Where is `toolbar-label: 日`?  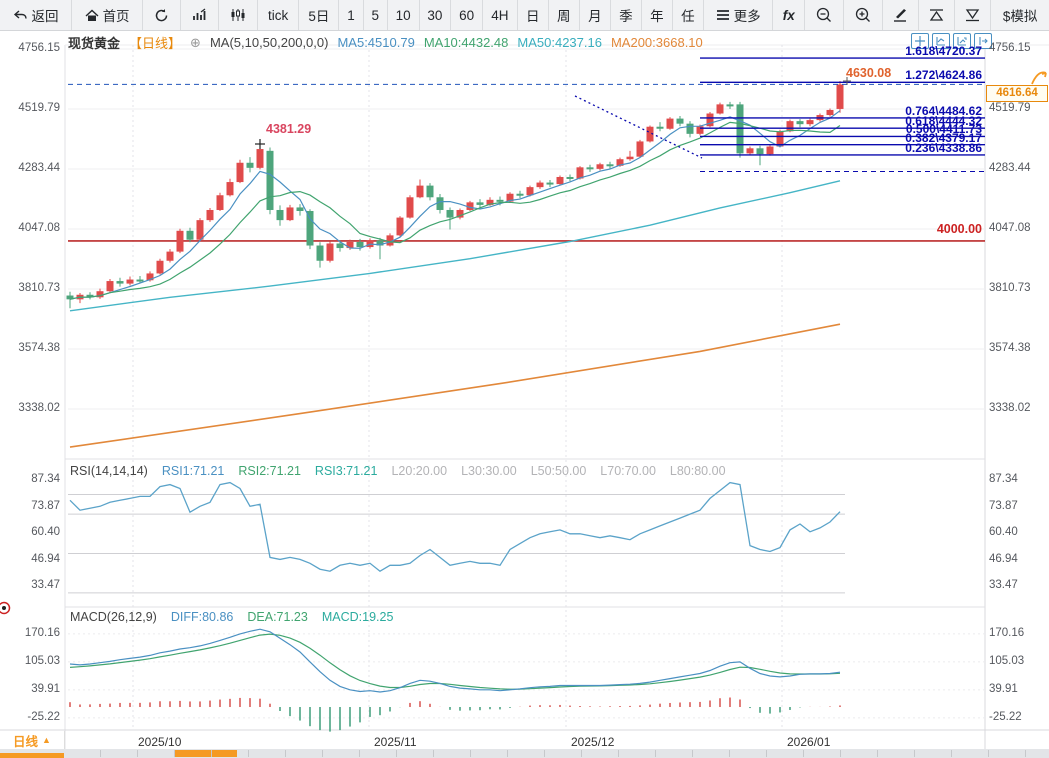
toolbar-label: 日 is located at coordinates (533, 16).